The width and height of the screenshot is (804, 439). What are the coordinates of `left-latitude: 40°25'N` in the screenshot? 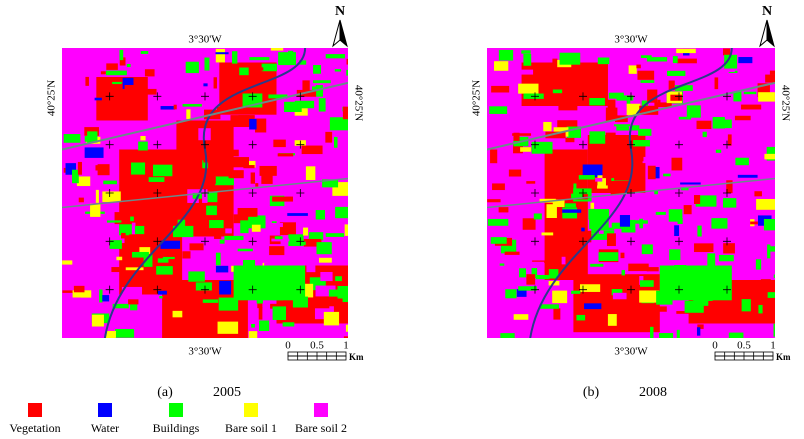 It's located at (52, 98).